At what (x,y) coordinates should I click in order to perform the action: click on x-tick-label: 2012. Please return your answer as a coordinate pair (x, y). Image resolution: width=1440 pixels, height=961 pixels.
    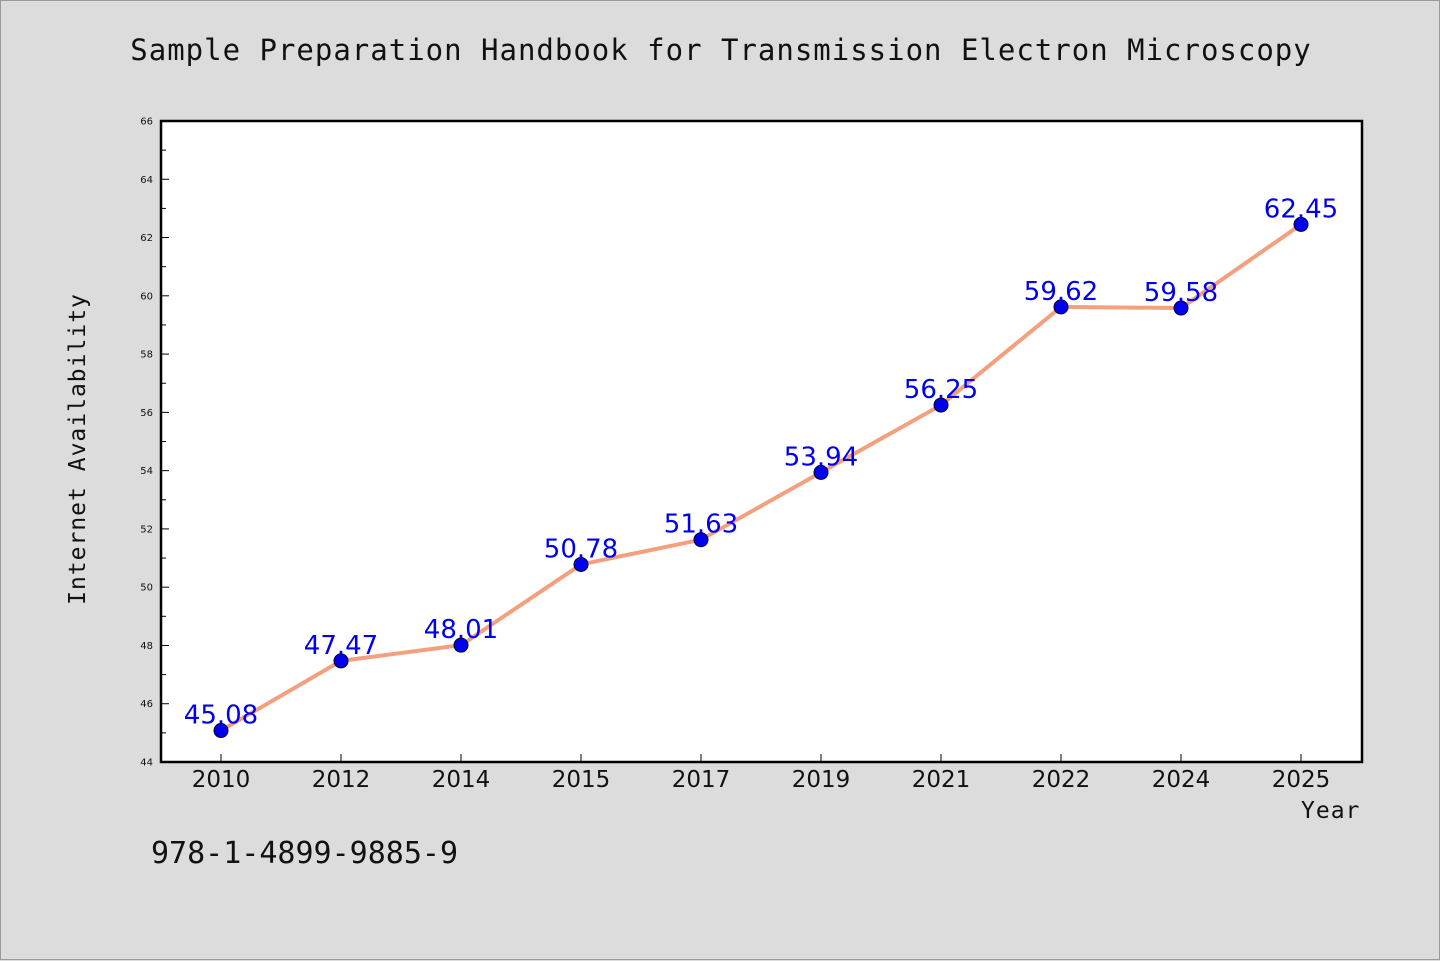
    Looking at the image, I should click on (341, 780).